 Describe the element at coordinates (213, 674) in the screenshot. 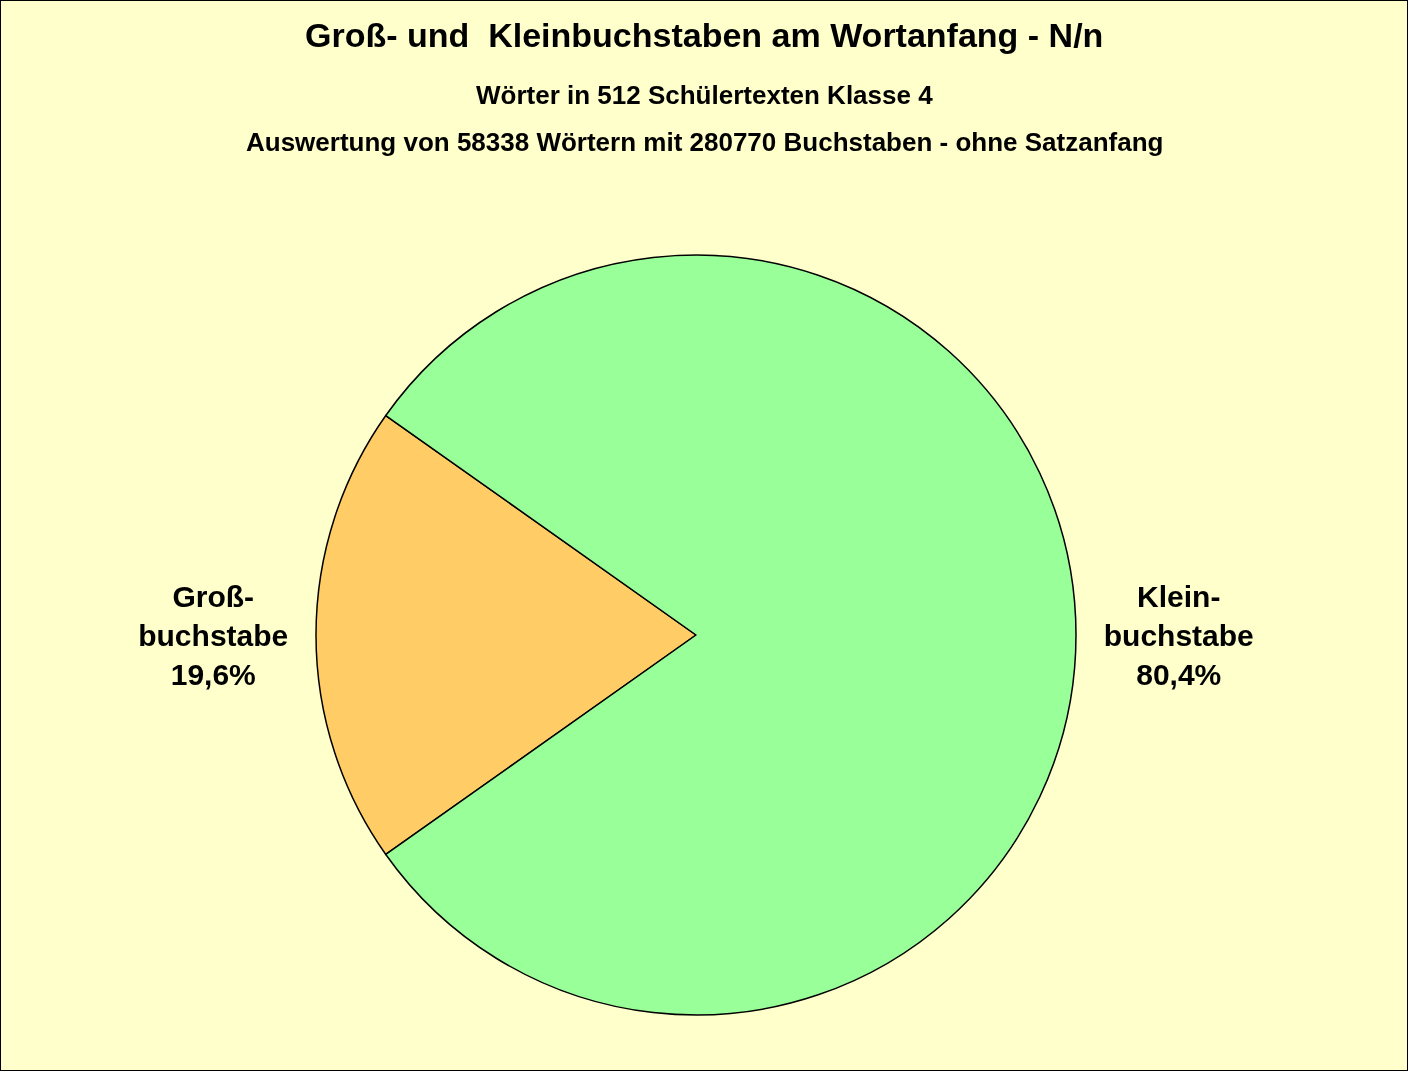

I see `data-label: 19,6%` at that location.